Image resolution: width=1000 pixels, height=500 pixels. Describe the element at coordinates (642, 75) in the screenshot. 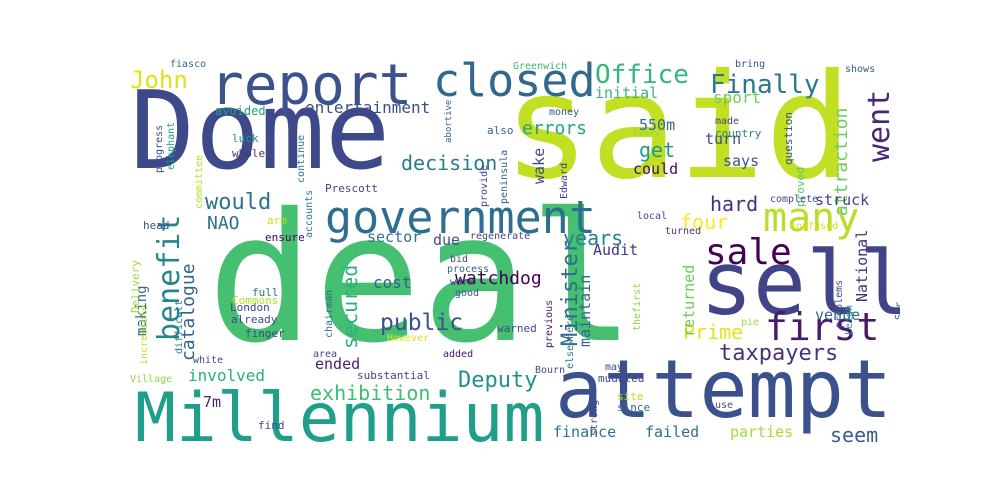

I see `word-office: Office` at that location.